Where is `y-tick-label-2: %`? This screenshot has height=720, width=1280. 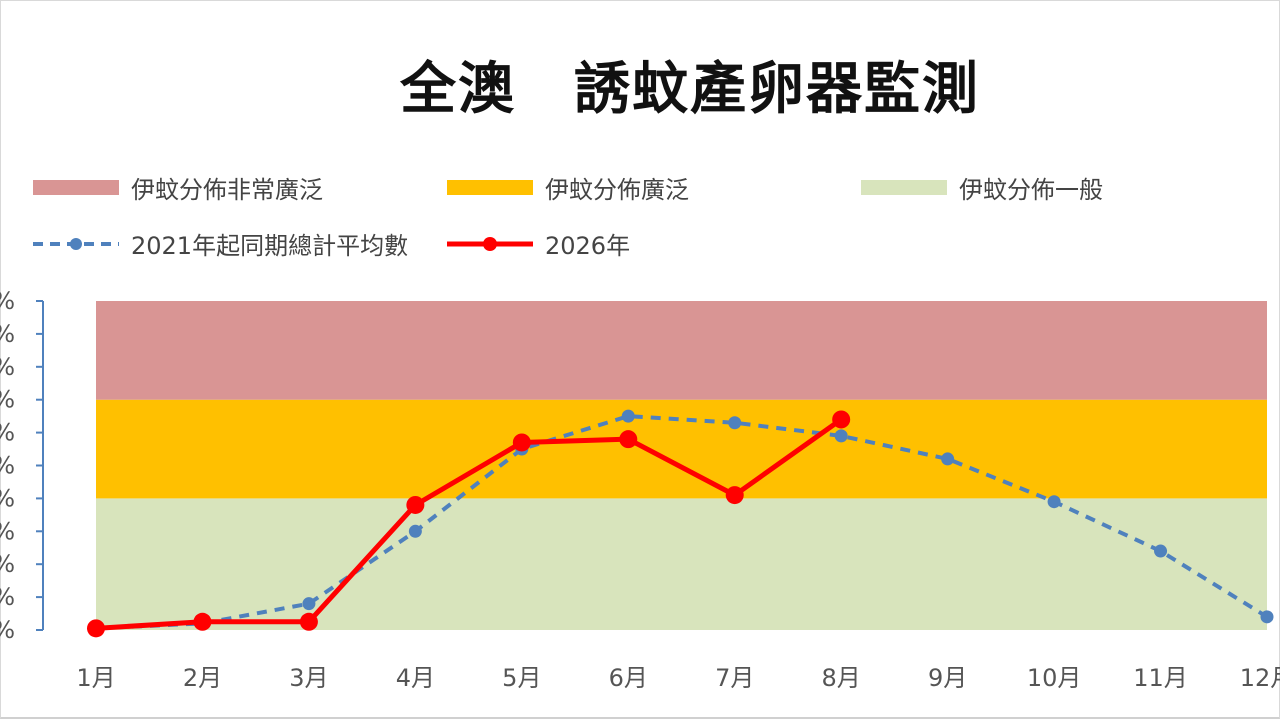
y-tick-label-2: % is located at coordinates (7, 564).